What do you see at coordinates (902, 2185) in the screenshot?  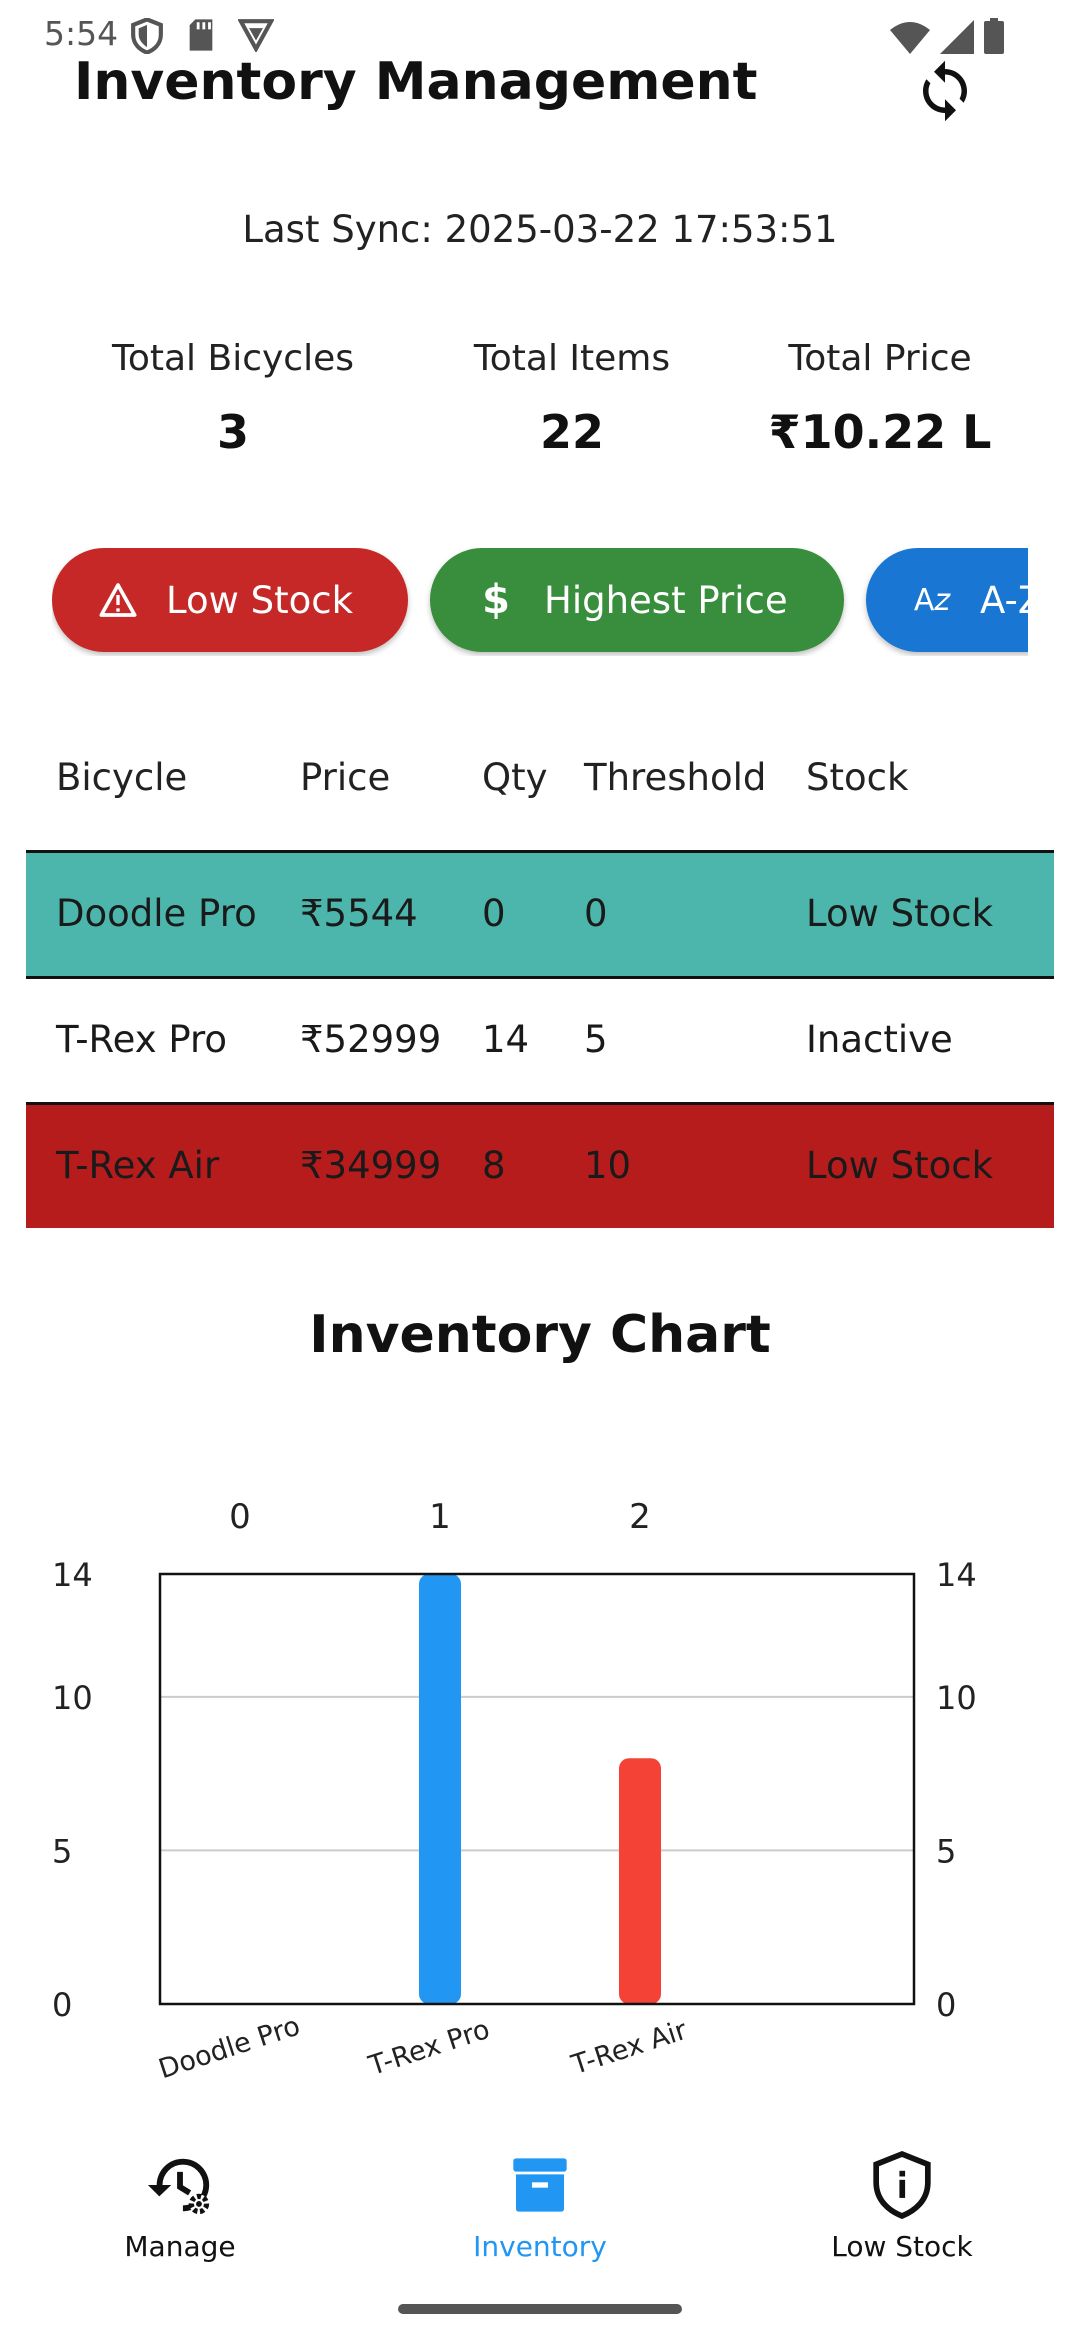 I see `shield-info-icon` at bounding box center [902, 2185].